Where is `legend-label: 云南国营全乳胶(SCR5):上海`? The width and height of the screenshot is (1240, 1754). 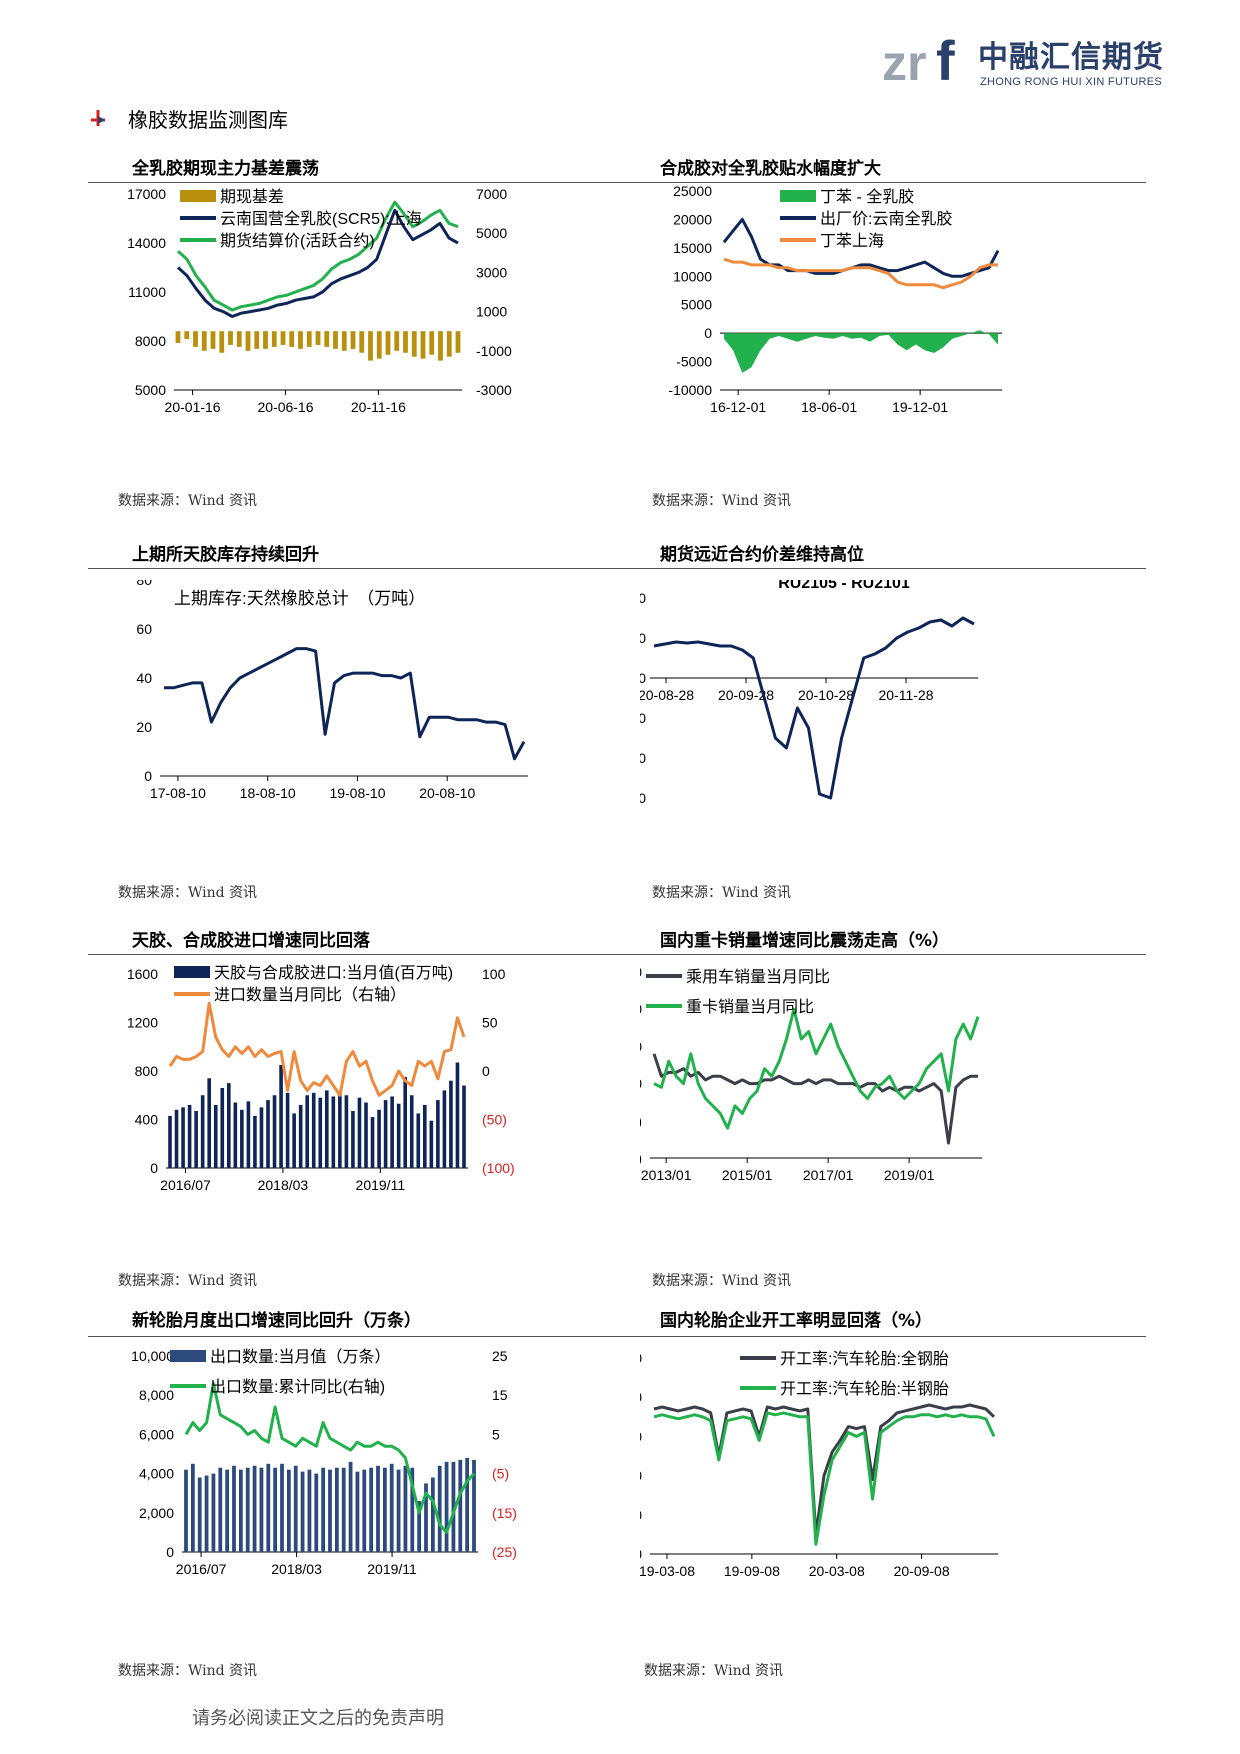 legend-label: 云南国营全乳胶(SCR5):上海 is located at coordinates (321, 219).